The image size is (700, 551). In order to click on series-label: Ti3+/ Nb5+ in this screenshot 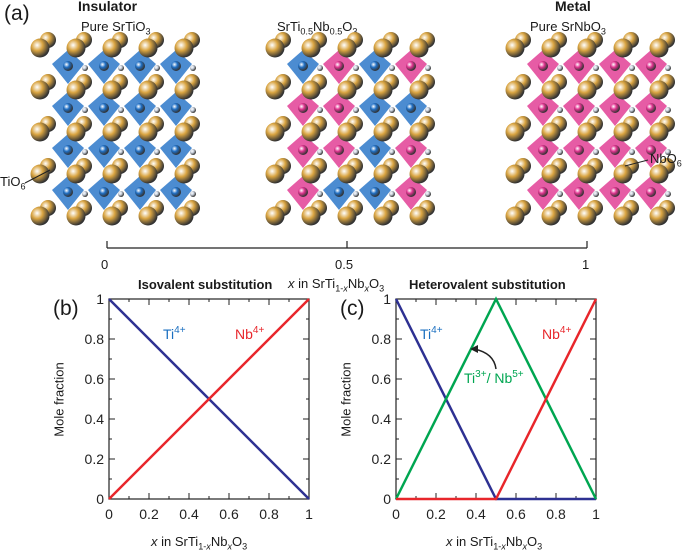, I will do `click(494, 377)`.